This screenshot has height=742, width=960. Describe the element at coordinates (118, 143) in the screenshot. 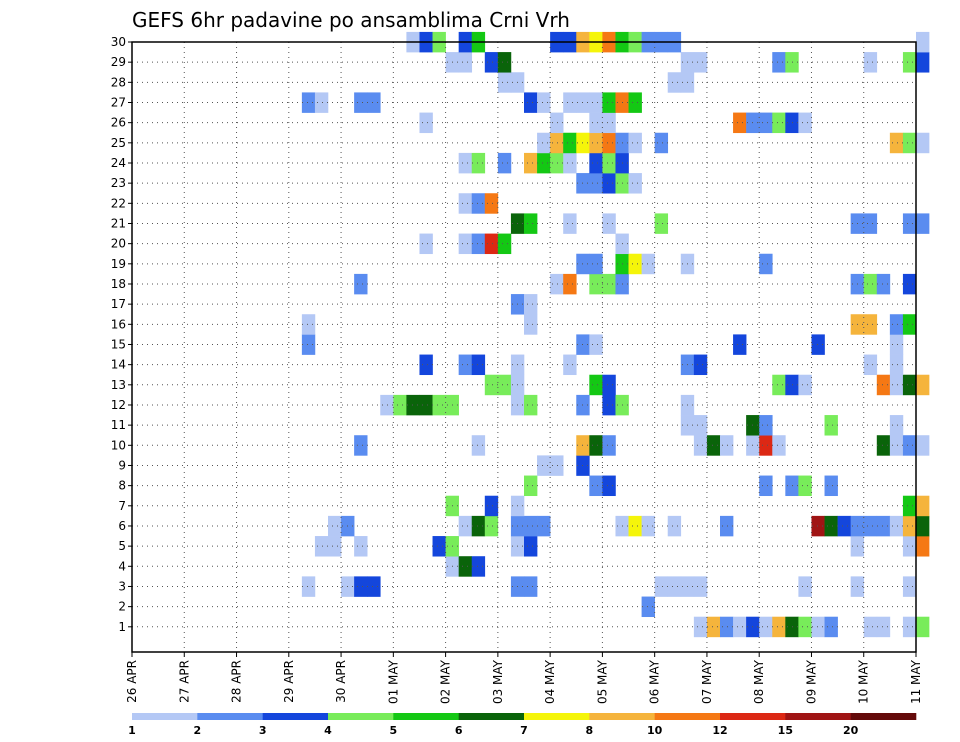

I see `y-tick-label: 25` at that location.